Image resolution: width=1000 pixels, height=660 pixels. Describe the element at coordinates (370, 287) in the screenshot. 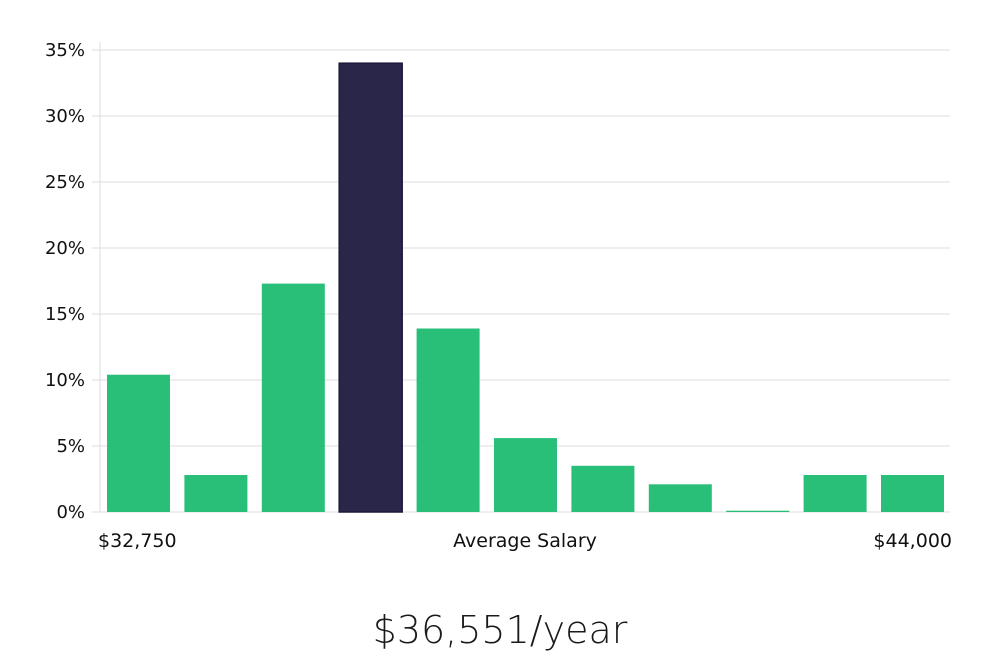

I see `bar-highlighted` at that location.